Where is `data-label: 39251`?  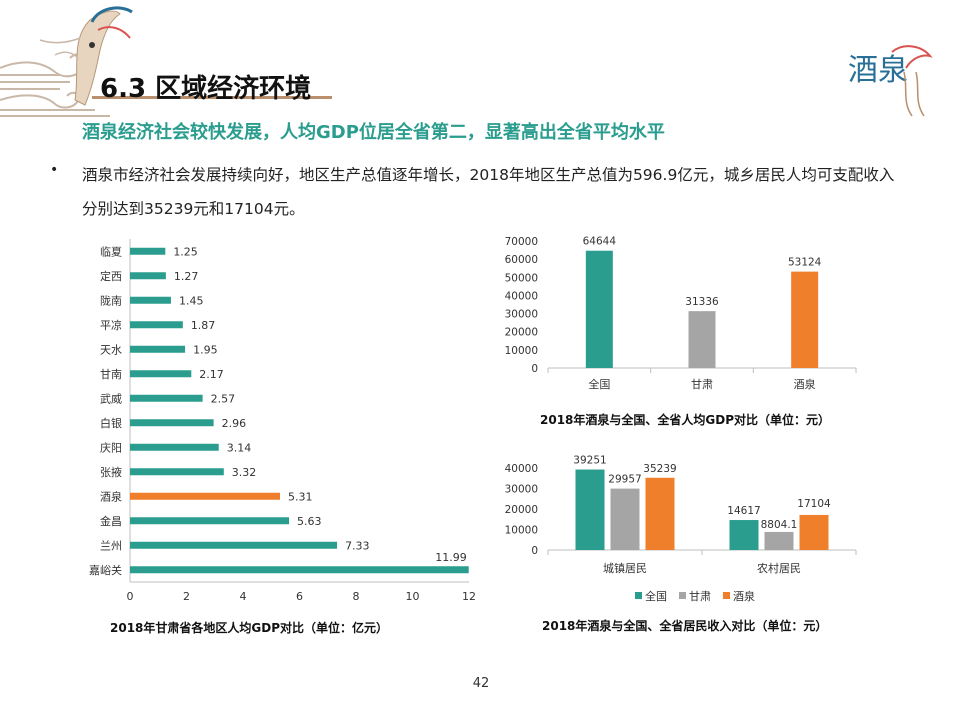 data-label: 39251 is located at coordinates (589, 461).